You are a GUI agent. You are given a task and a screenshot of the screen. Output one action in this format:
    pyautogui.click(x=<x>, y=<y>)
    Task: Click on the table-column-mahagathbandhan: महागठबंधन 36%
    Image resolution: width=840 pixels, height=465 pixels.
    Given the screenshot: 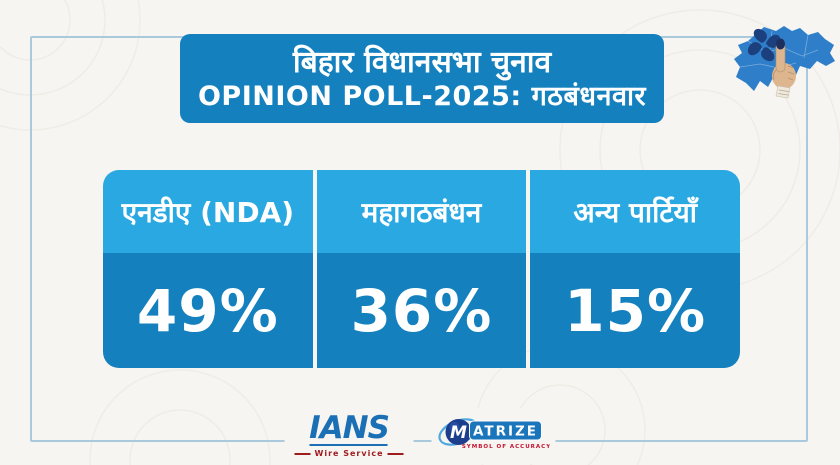 What is the action you would take?
    pyautogui.click(x=421, y=269)
    